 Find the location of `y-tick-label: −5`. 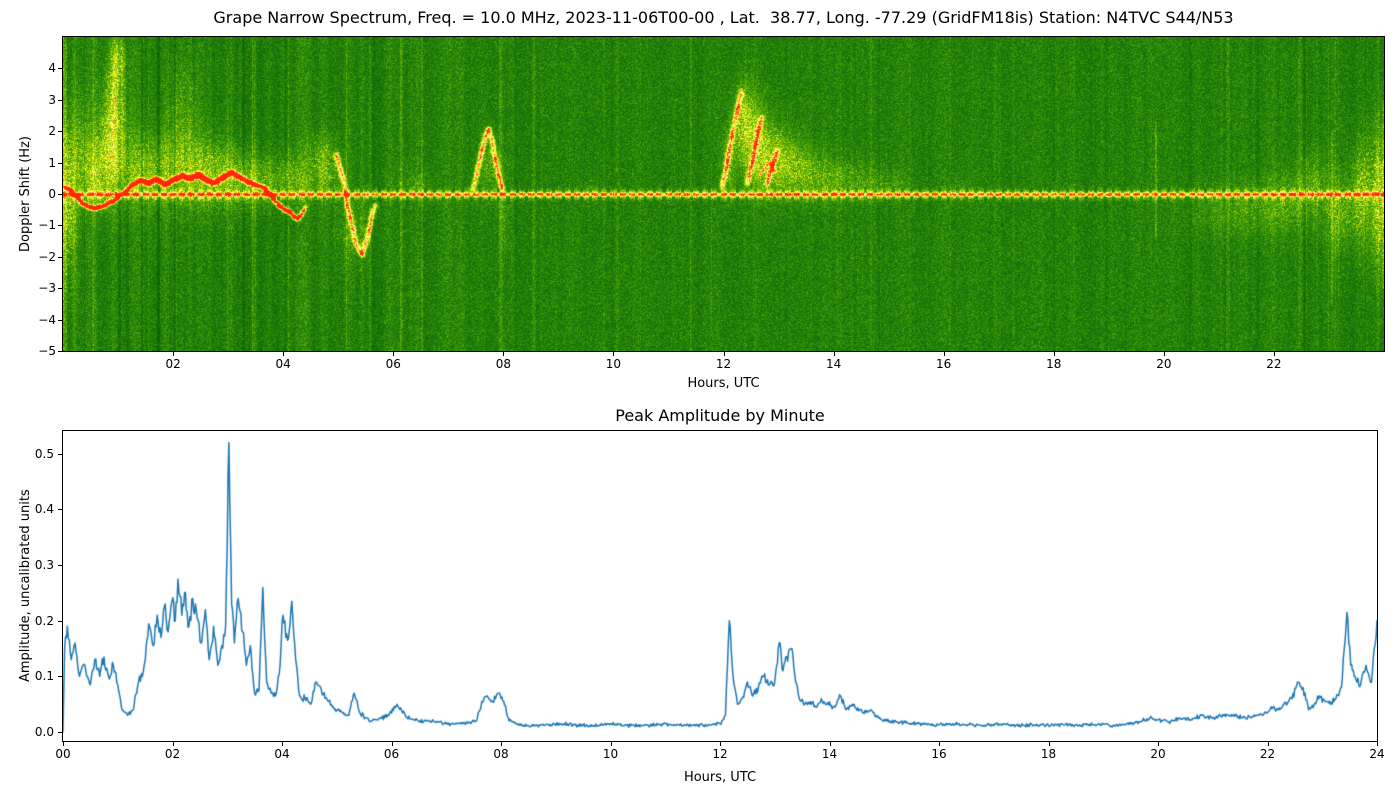

y-tick-label: −5 is located at coordinates (47, 351).